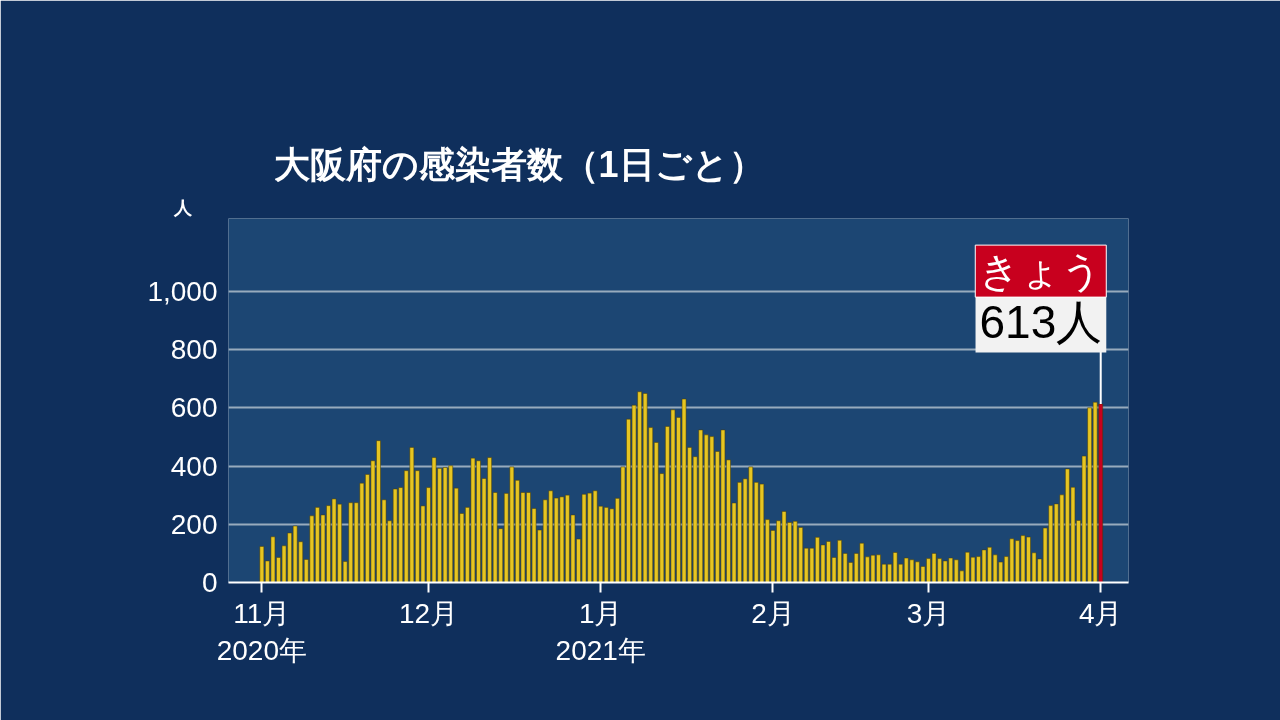 Image resolution: width=1280 pixels, height=720 pixels. I want to click on annotation: きょう, so click(1041, 271).